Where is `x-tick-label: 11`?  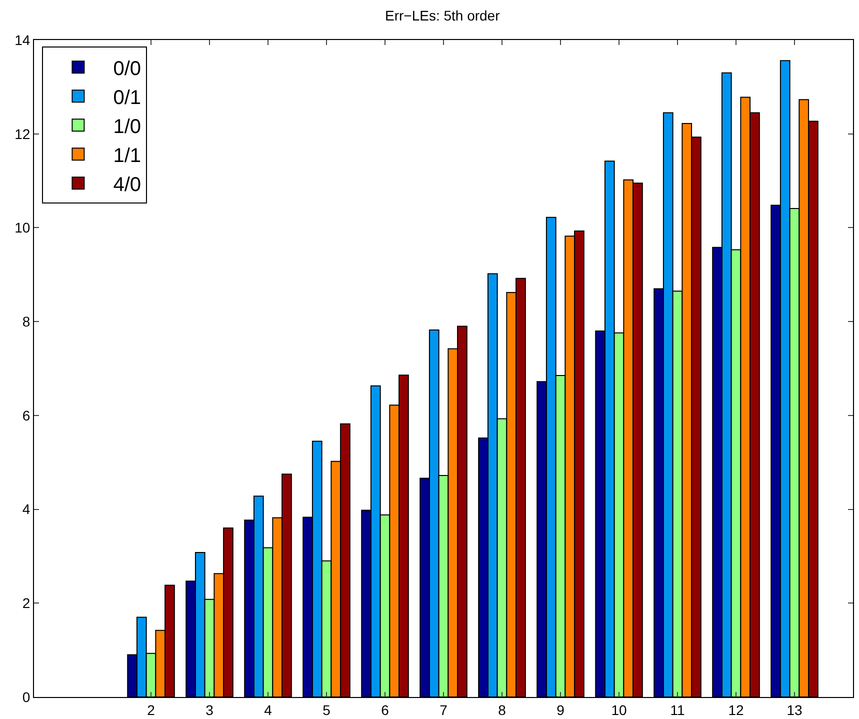
x-tick-label: 11 is located at coordinates (677, 710).